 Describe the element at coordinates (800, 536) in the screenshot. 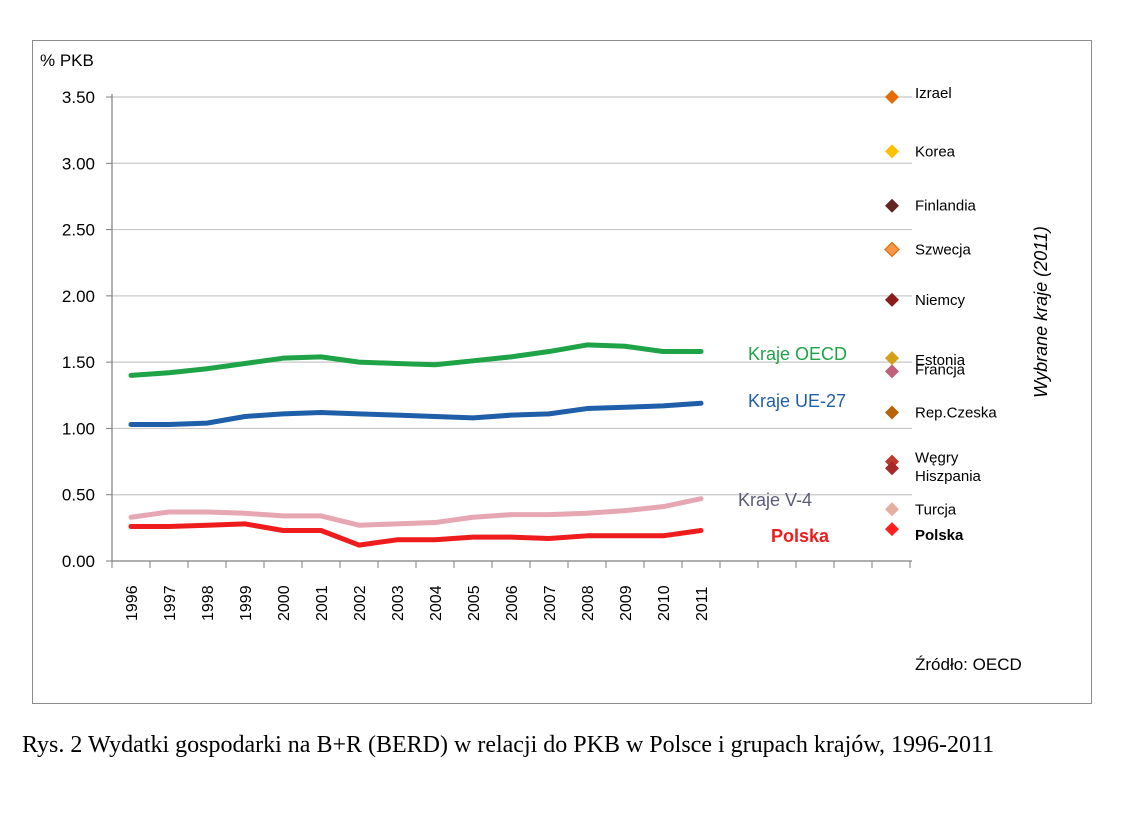

I see `series-label: Polska` at that location.